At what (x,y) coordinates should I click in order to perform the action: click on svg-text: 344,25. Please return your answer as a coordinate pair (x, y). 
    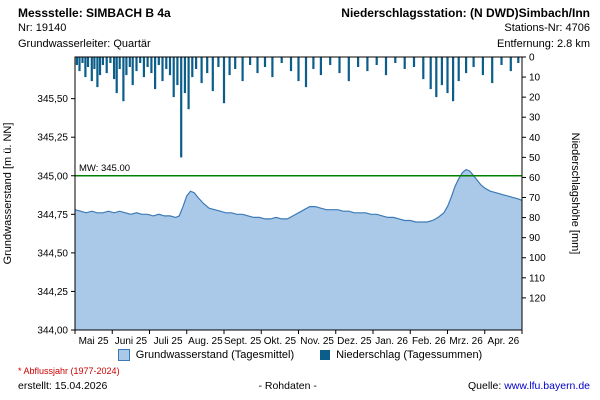
    Looking at the image, I should click on (52, 292).